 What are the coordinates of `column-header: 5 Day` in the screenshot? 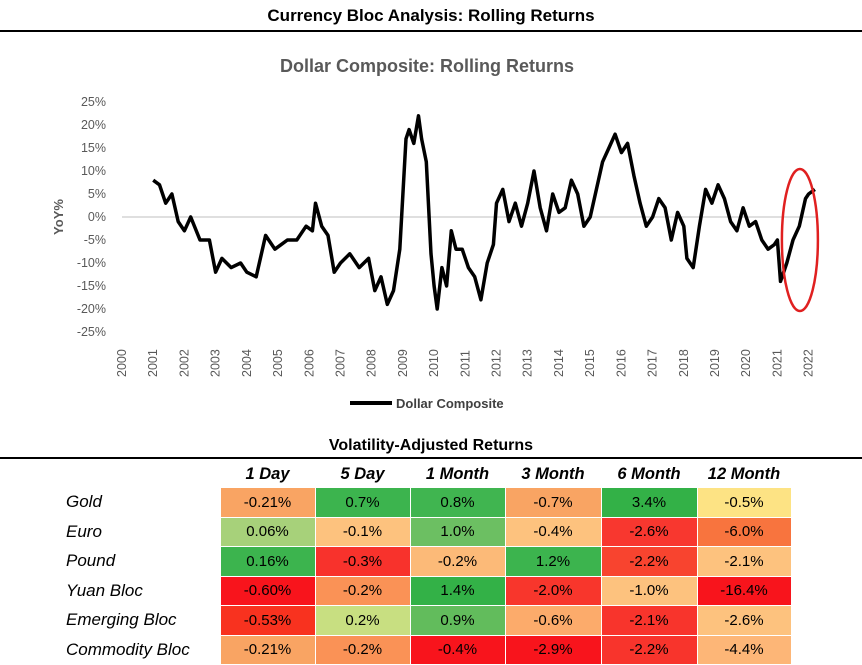 It's located at (362, 473).